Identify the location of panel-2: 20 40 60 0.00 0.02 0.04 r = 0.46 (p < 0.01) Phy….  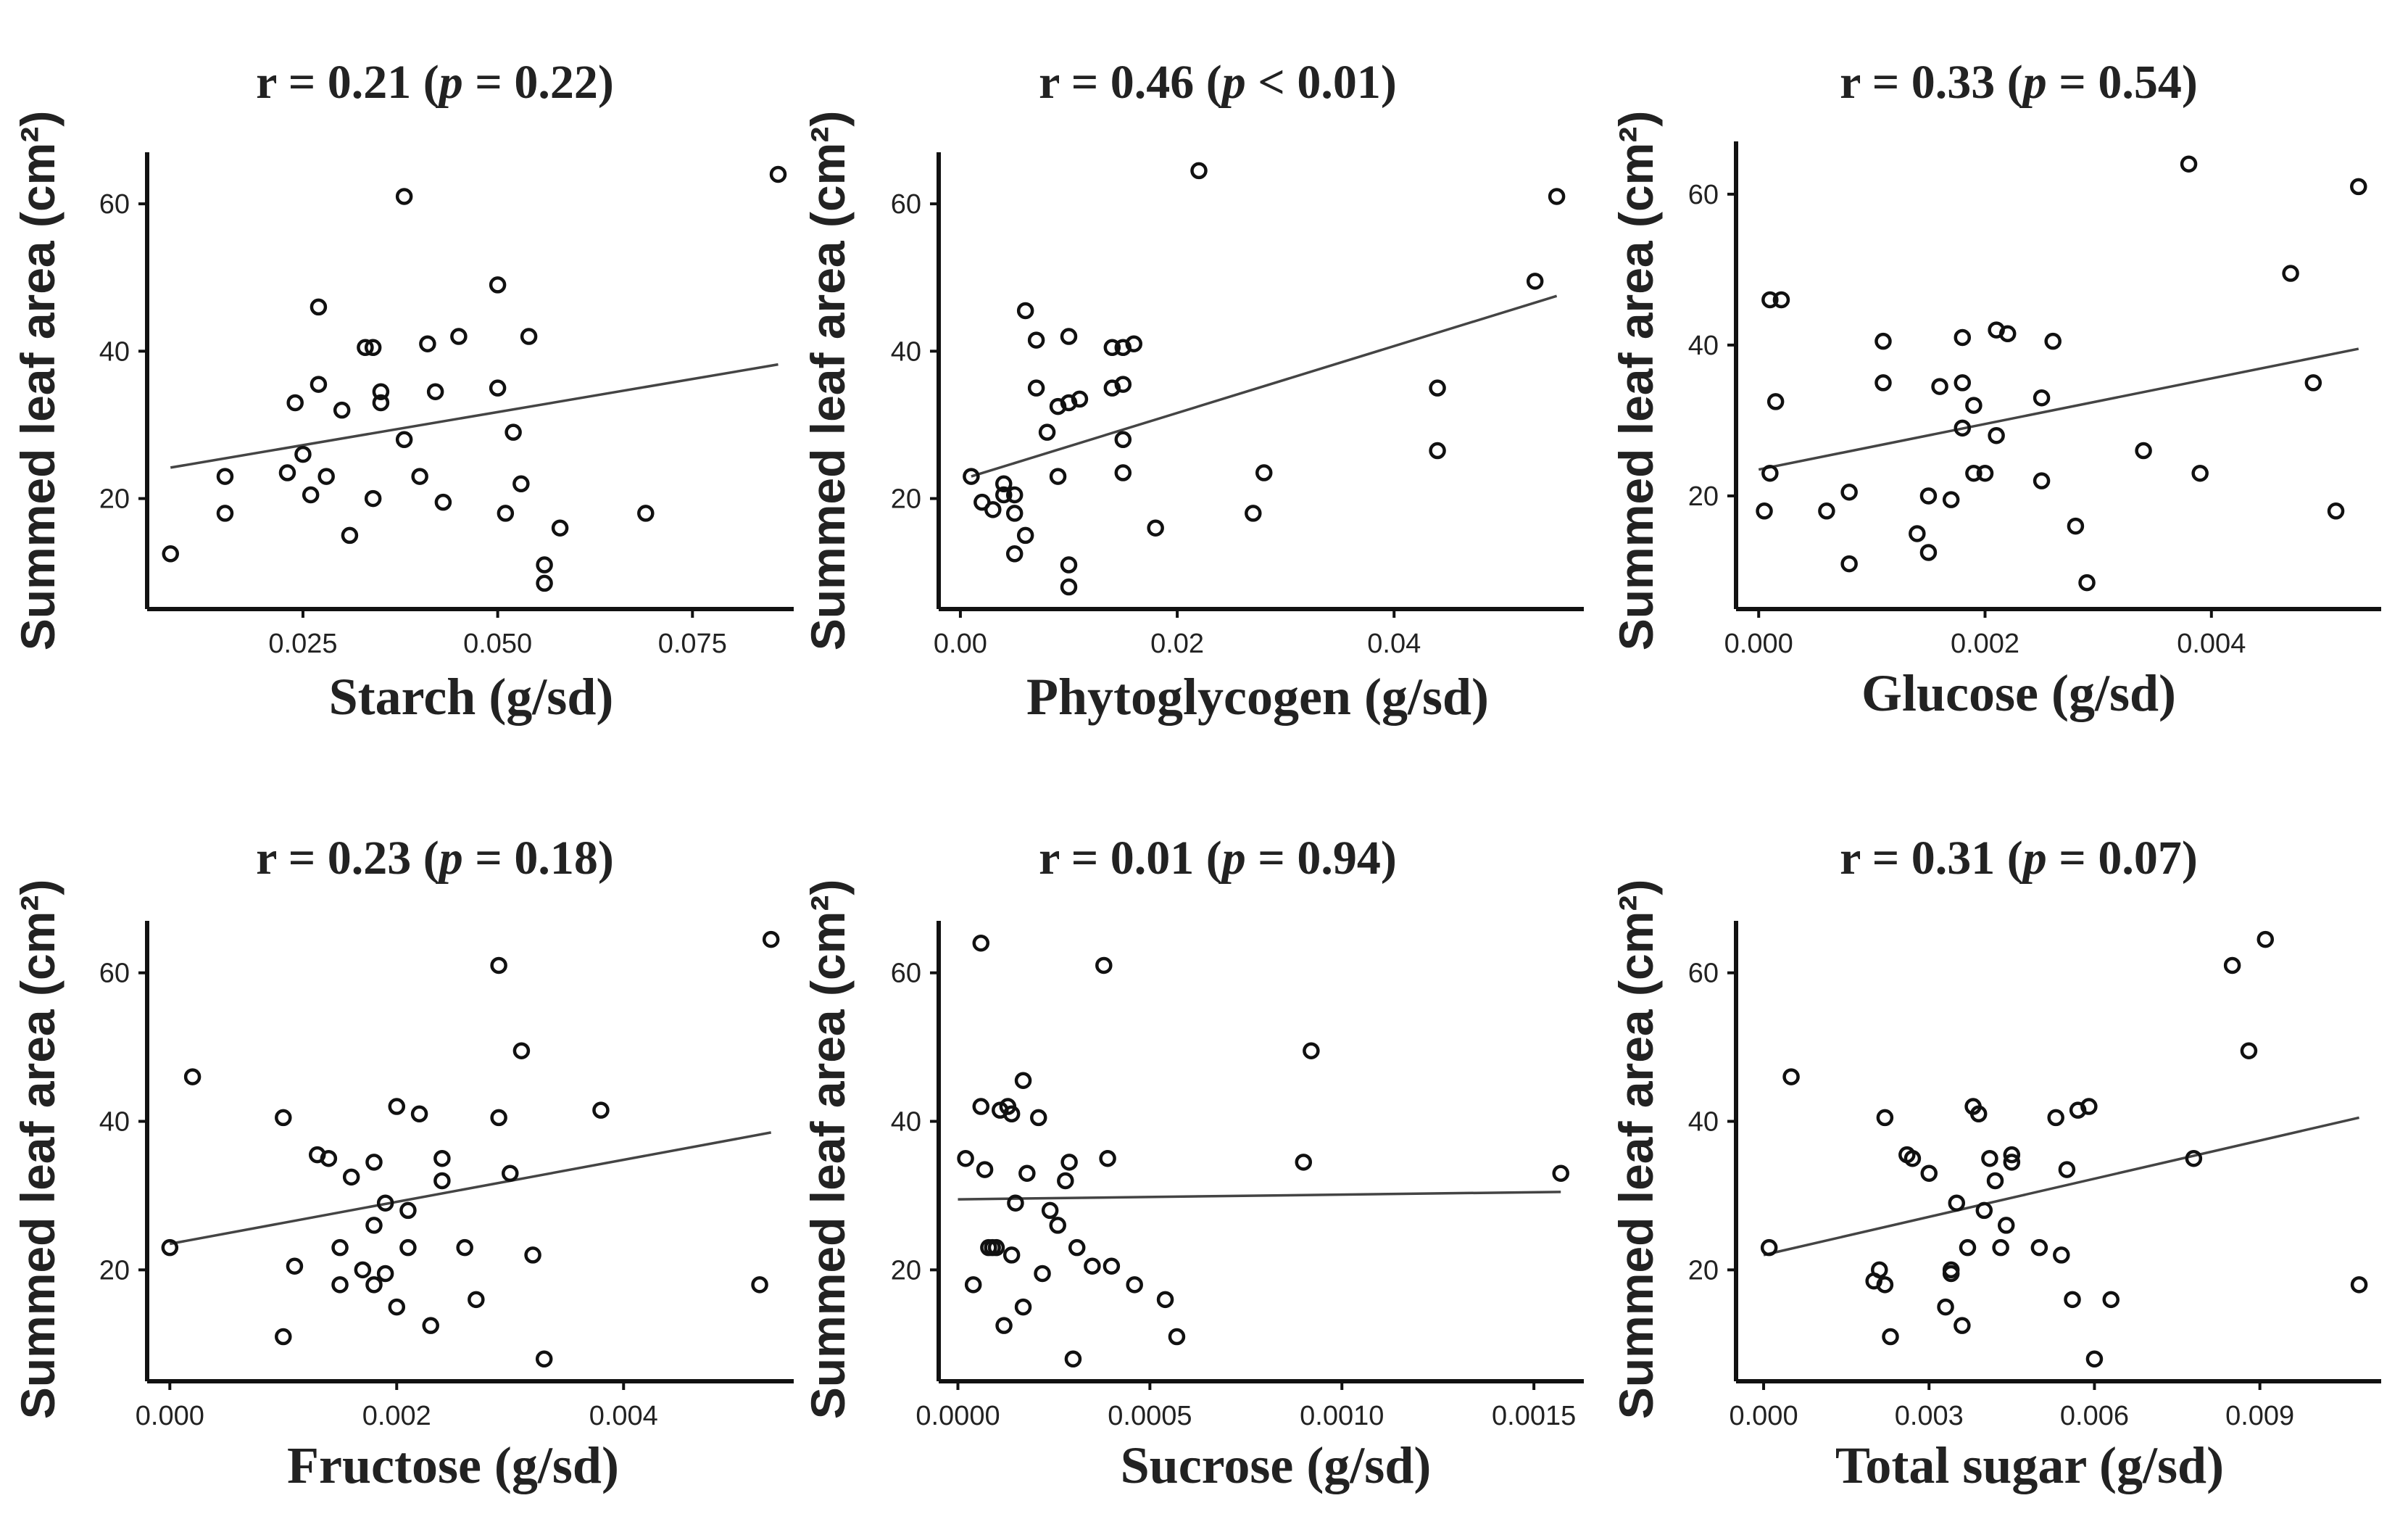
(1192, 391).